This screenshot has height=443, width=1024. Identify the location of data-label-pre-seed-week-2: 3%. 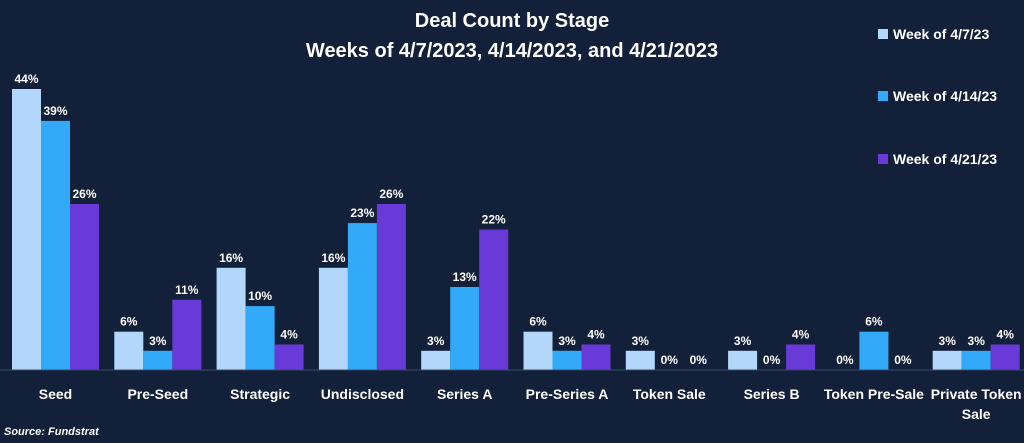
(158, 341).